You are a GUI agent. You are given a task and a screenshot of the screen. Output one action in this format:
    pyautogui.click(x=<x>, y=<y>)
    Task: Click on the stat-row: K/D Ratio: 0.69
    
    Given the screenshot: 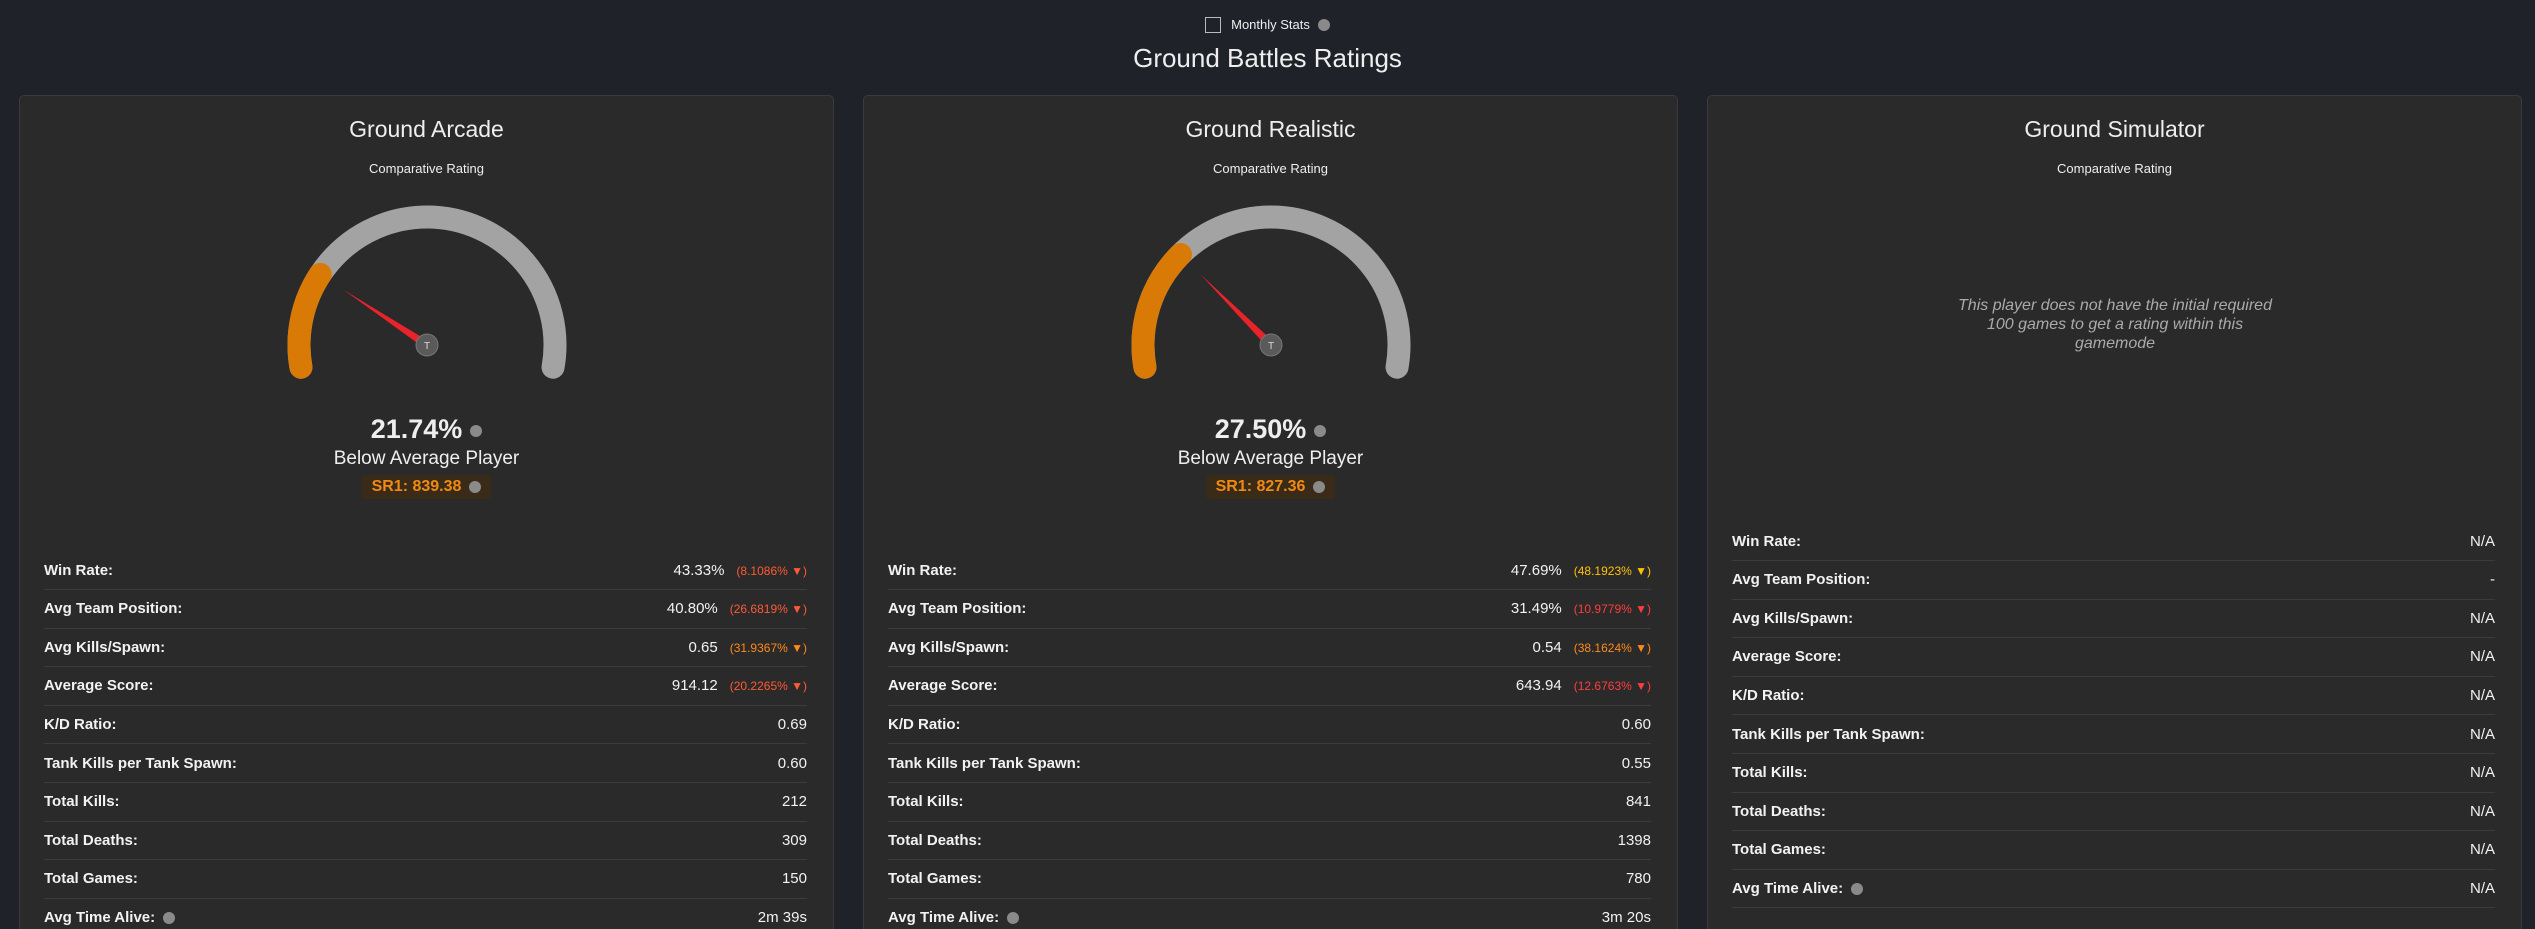 What is the action you would take?
    pyautogui.click(x=425, y=725)
    